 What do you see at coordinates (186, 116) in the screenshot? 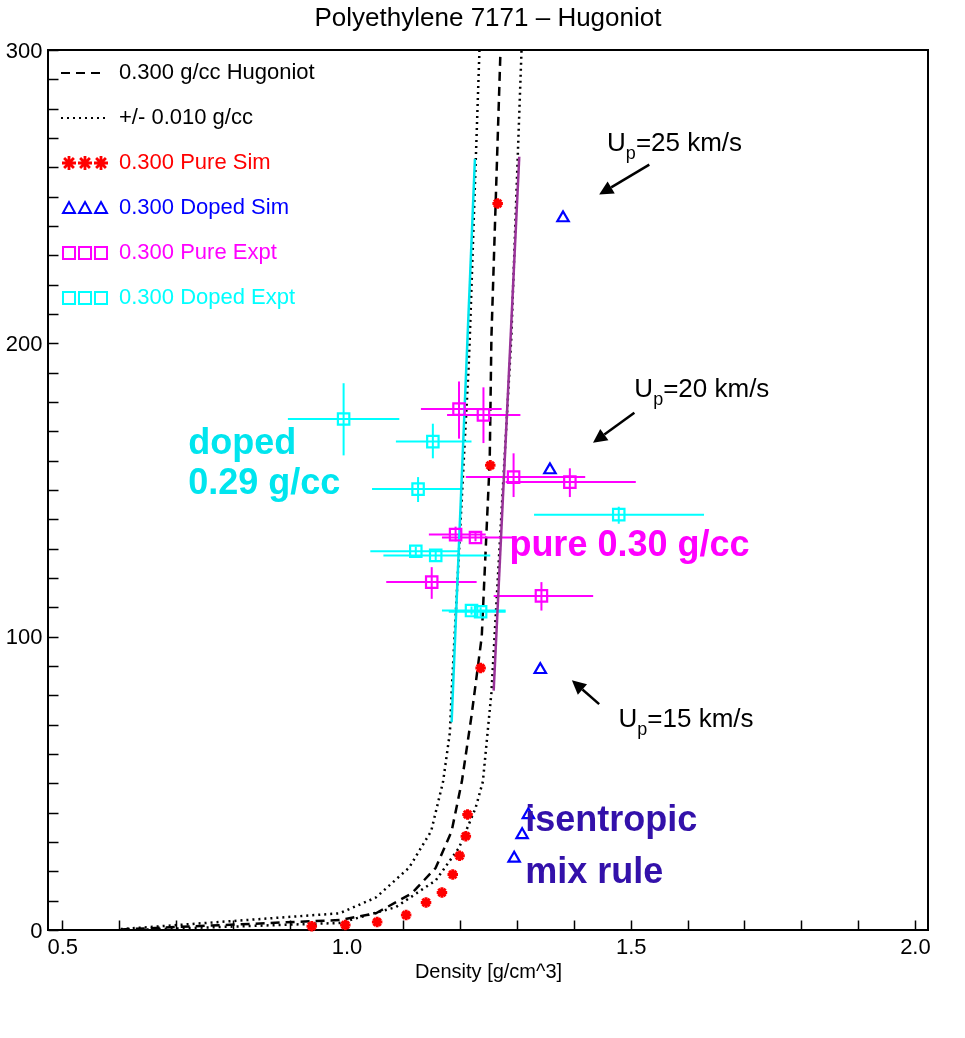
I see `legend-label: +/- 0.010 g/cc` at bounding box center [186, 116].